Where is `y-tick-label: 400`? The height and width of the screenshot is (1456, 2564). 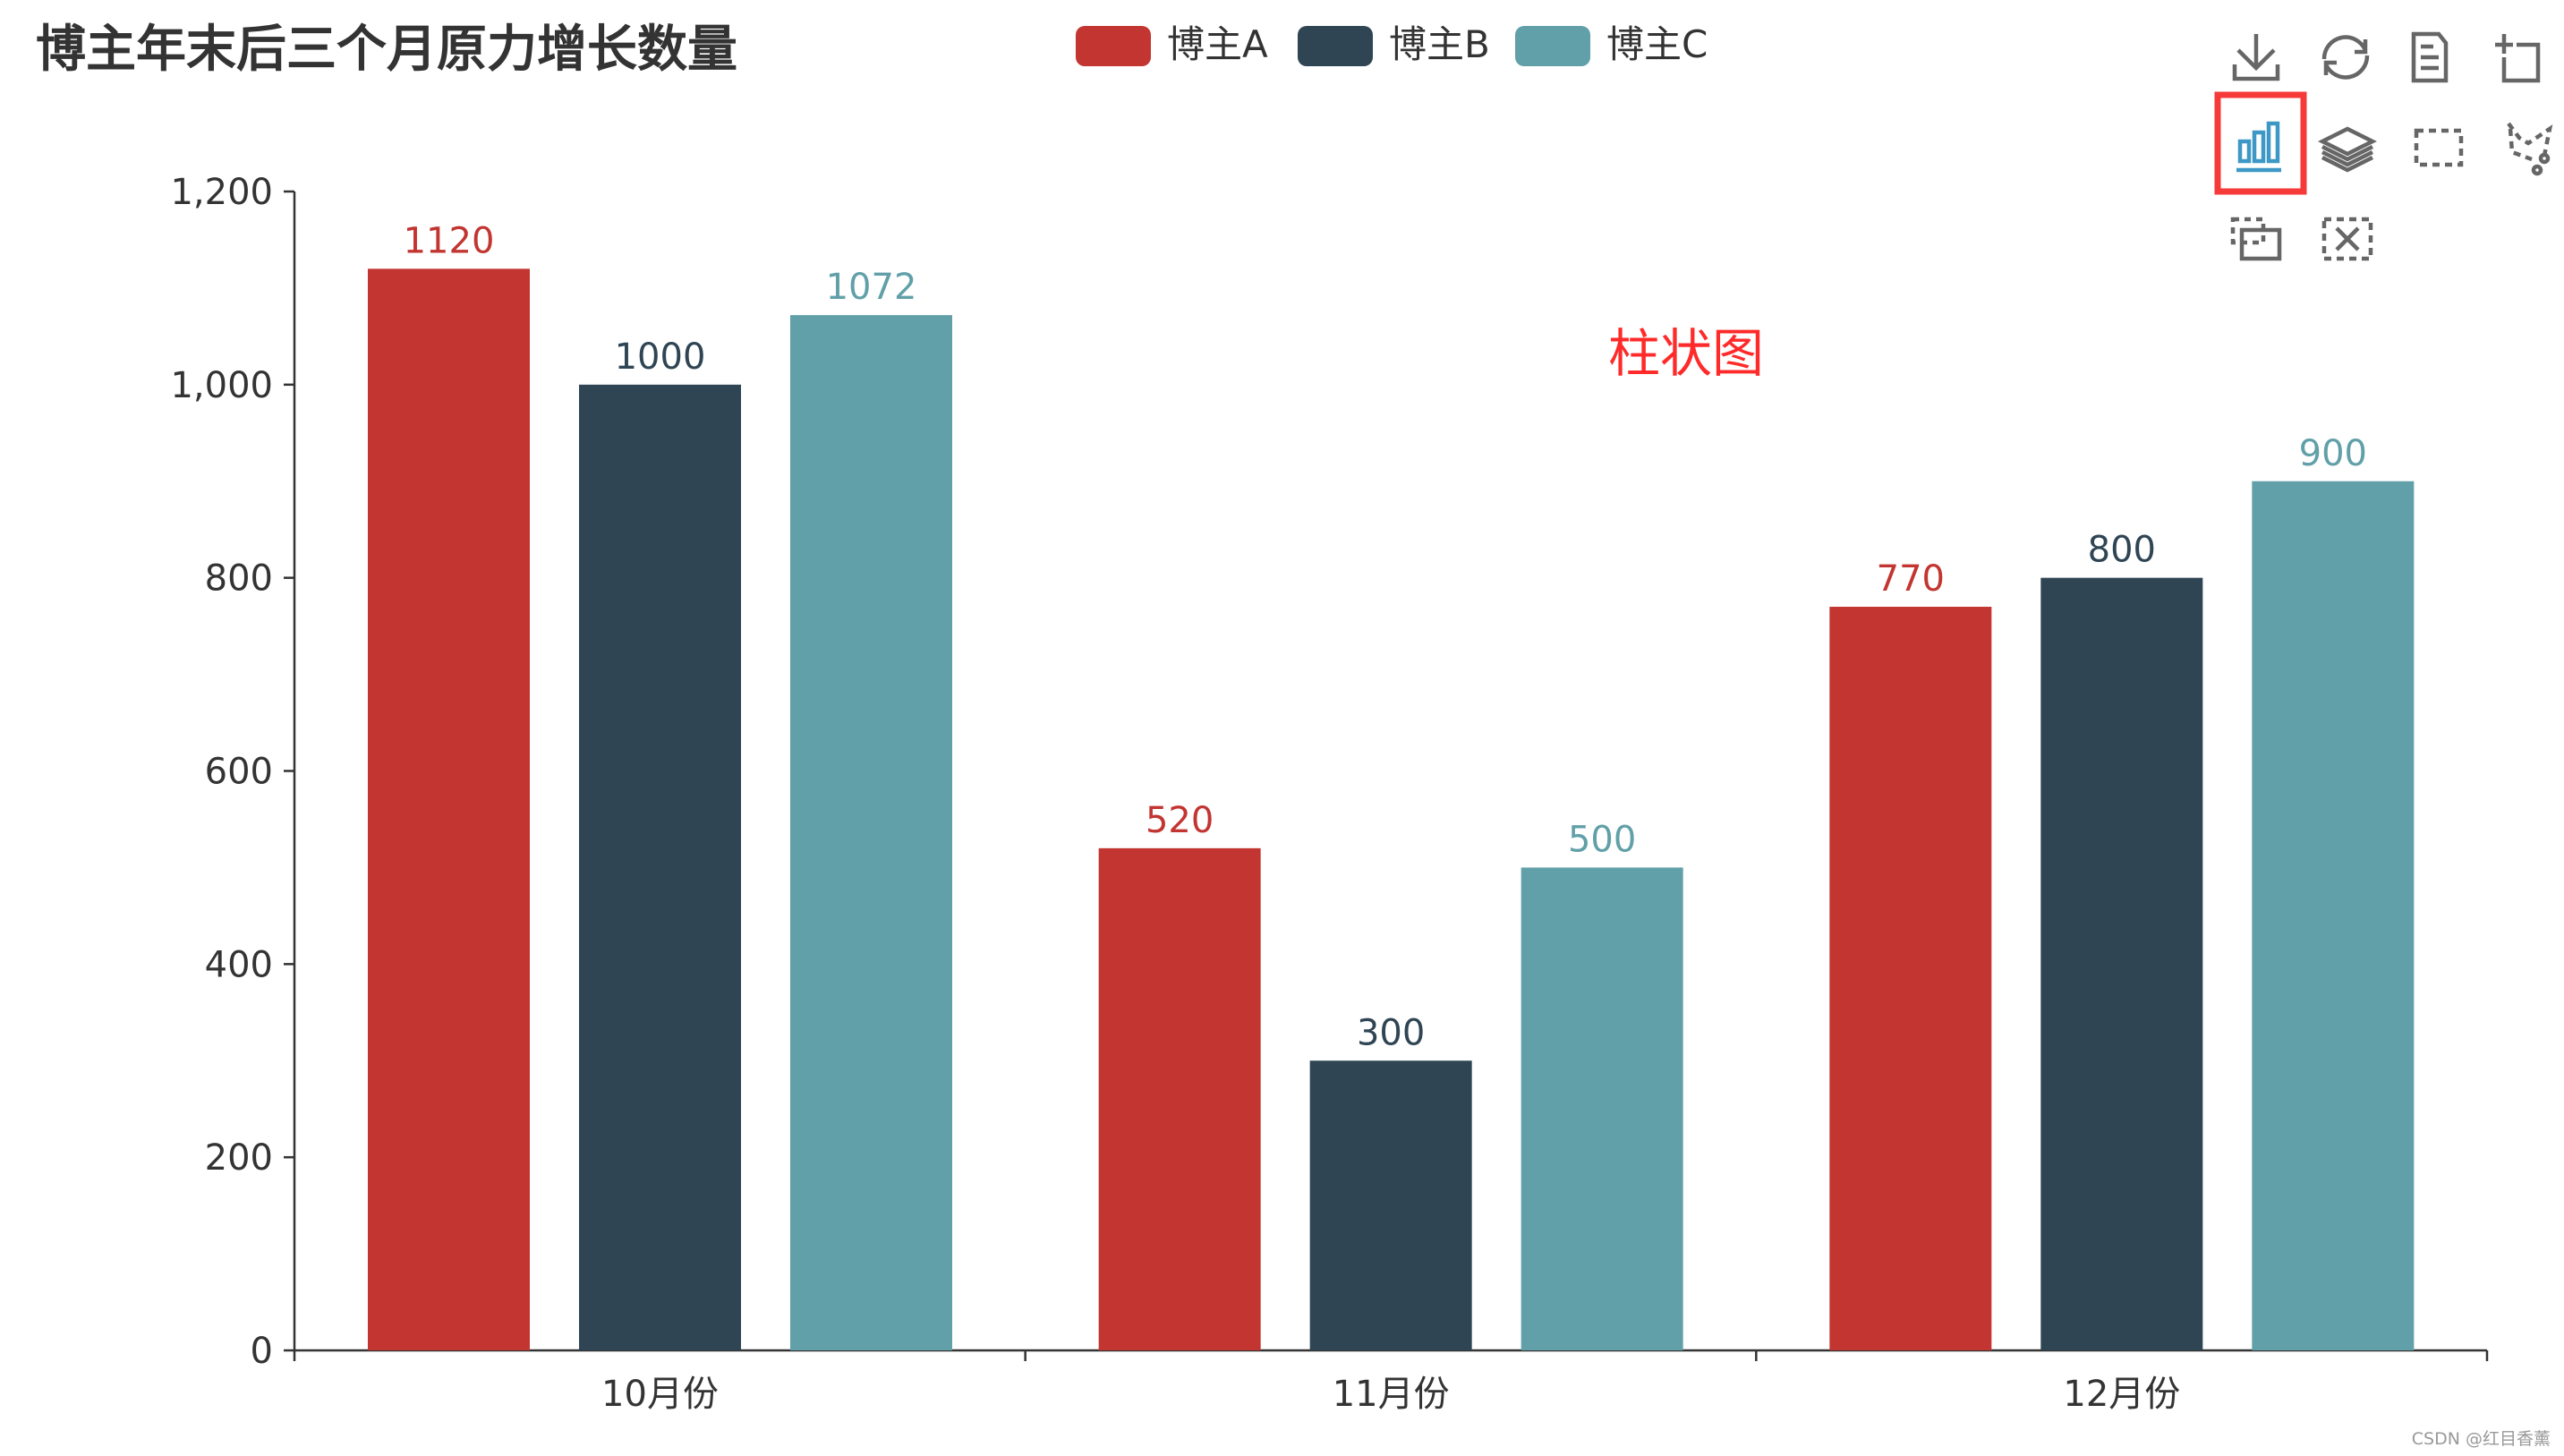
y-tick-label: 400 is located at coordinates (239, 965).